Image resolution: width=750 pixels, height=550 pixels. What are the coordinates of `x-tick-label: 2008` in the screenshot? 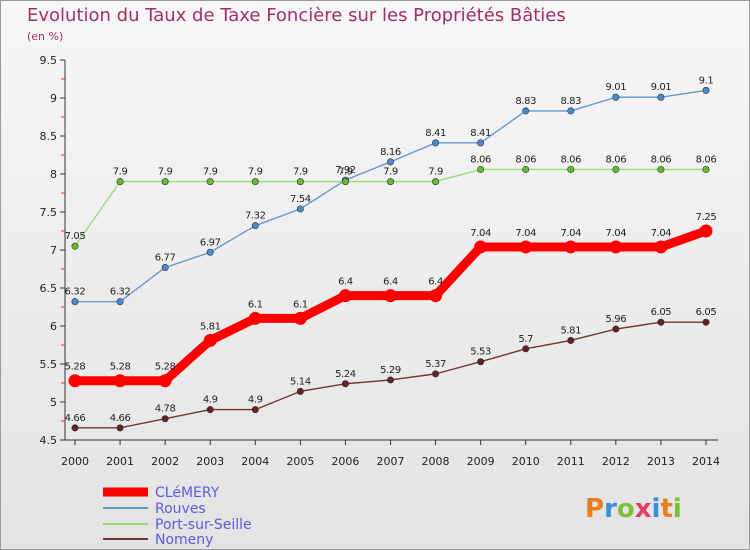 It's located at (436, 461).